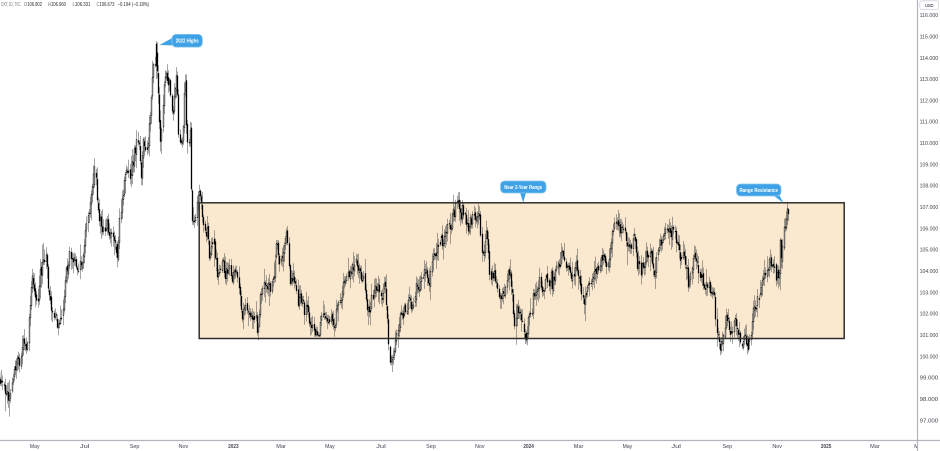 This screenshot has width=940, height=451. Describe the element at coordinates (929, 80) in the screenshot. I see `svg-text: 113.000` at that location.